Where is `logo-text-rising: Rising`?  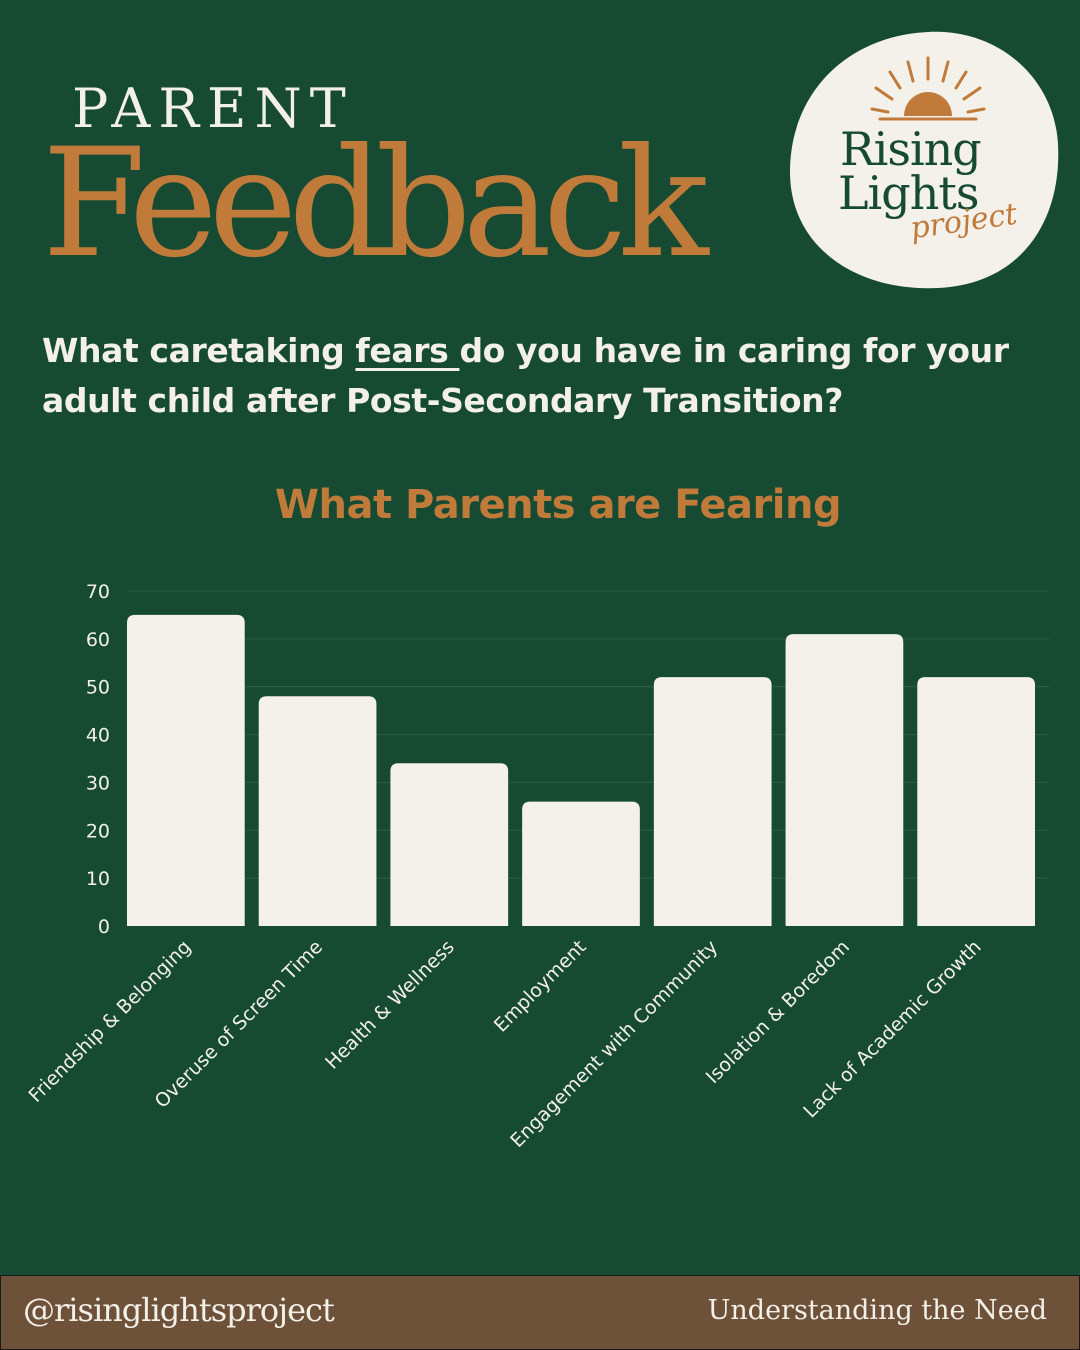
logo-text-rising: Rising is located at coordinates (911, 149).